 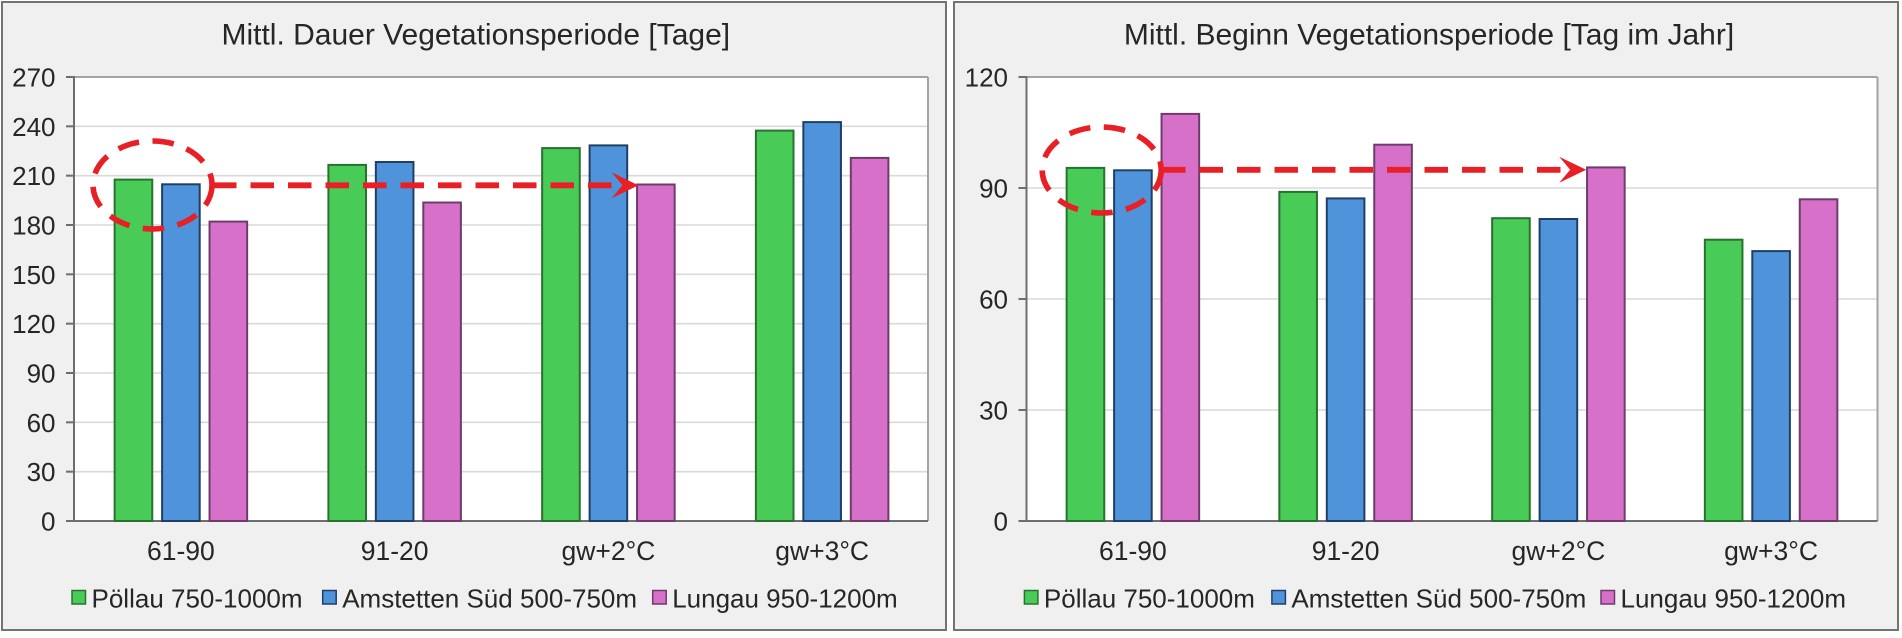 What do you see at coordinates (475, 35) in the screenshot?
I see `svg-text:Mittl. Dauer Vegetationsperiod: Mittl. Dauer Vegetationsperiode [Tage]` at bounding box center [475, 35].